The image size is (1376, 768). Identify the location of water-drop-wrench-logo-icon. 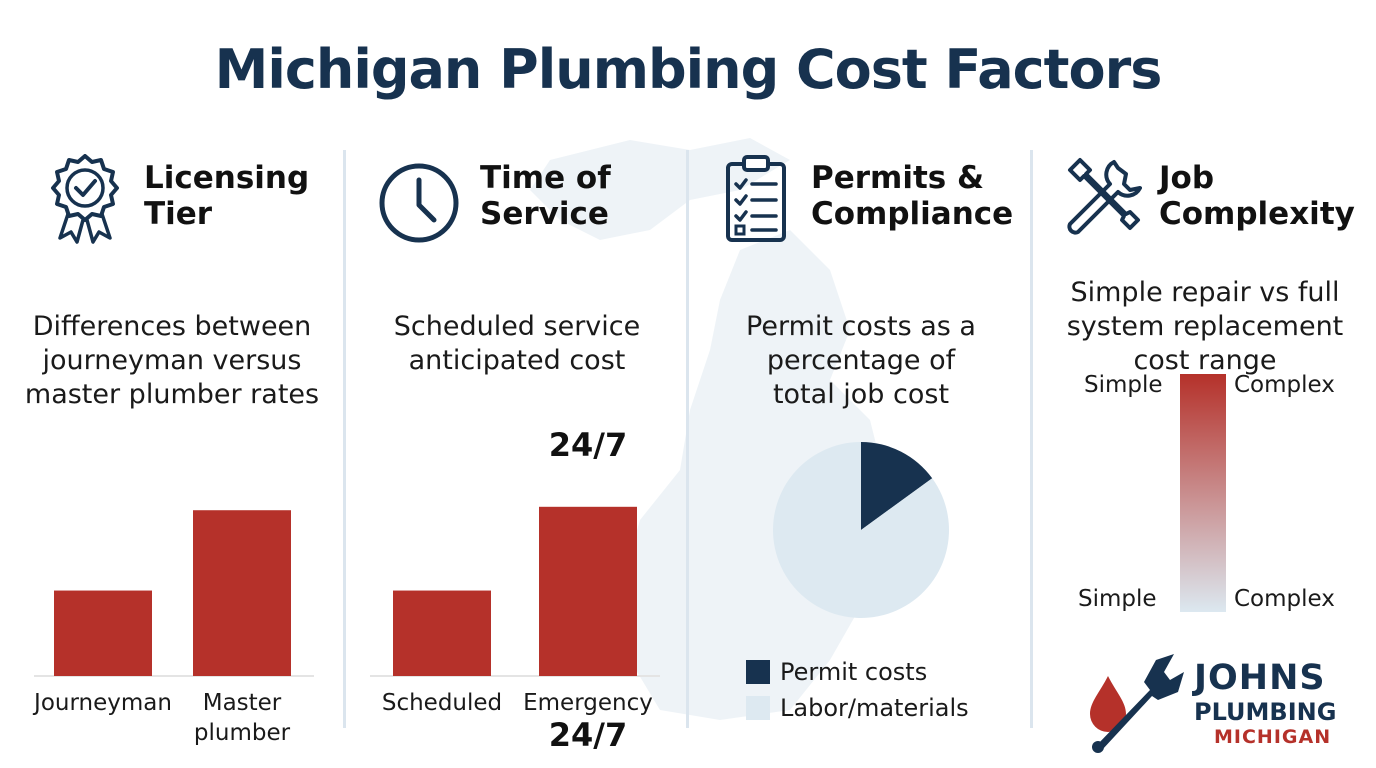
(1137, 703).